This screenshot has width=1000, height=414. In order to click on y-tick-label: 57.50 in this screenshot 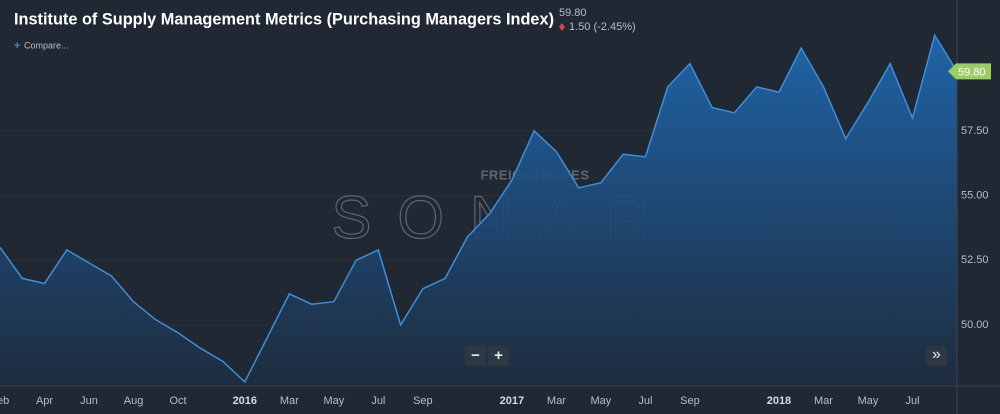, I will do `click(975, 131)`.